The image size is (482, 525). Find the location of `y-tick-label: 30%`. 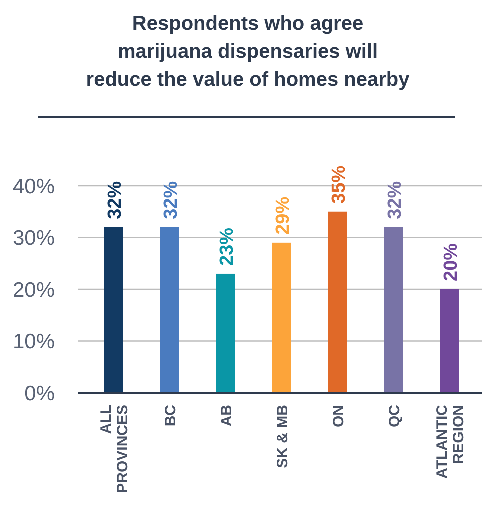

y-tick-label: 30% is located at coordinates (33, 238).